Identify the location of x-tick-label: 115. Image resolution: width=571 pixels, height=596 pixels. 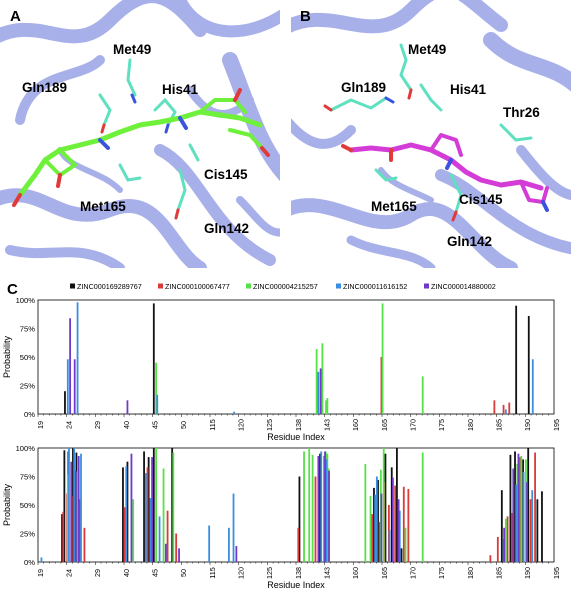
(212, 572).